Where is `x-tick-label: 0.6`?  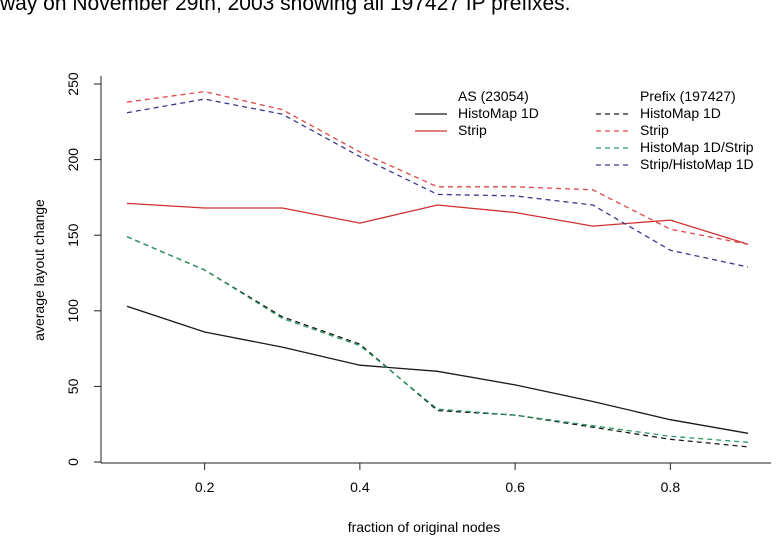 x-tick-label: 0.6 is located at coordinates (515, 487).